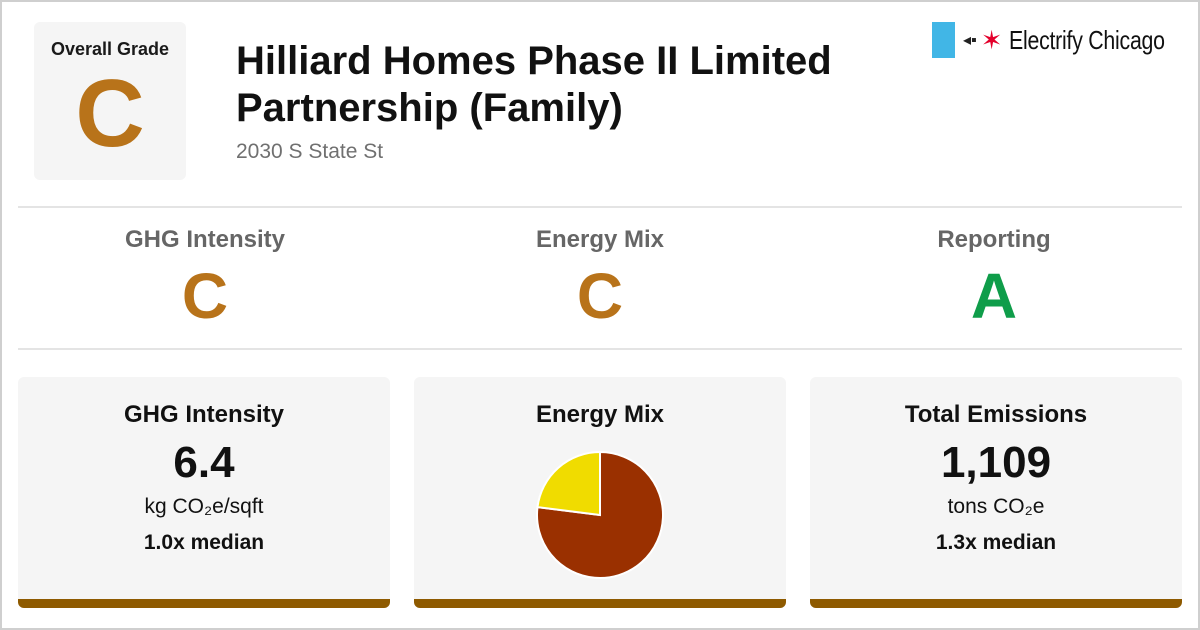  Describe the element at coordinates (994, 239) in the screenshot. I see `subgrade-name: Reporting` at that location.